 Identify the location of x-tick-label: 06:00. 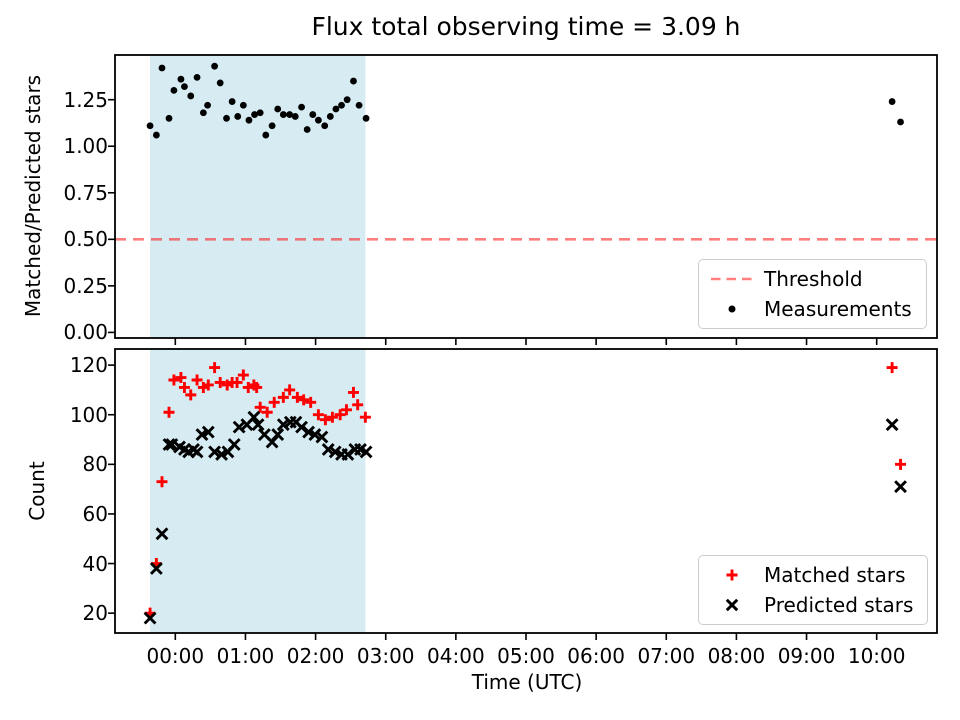
(596, 656).